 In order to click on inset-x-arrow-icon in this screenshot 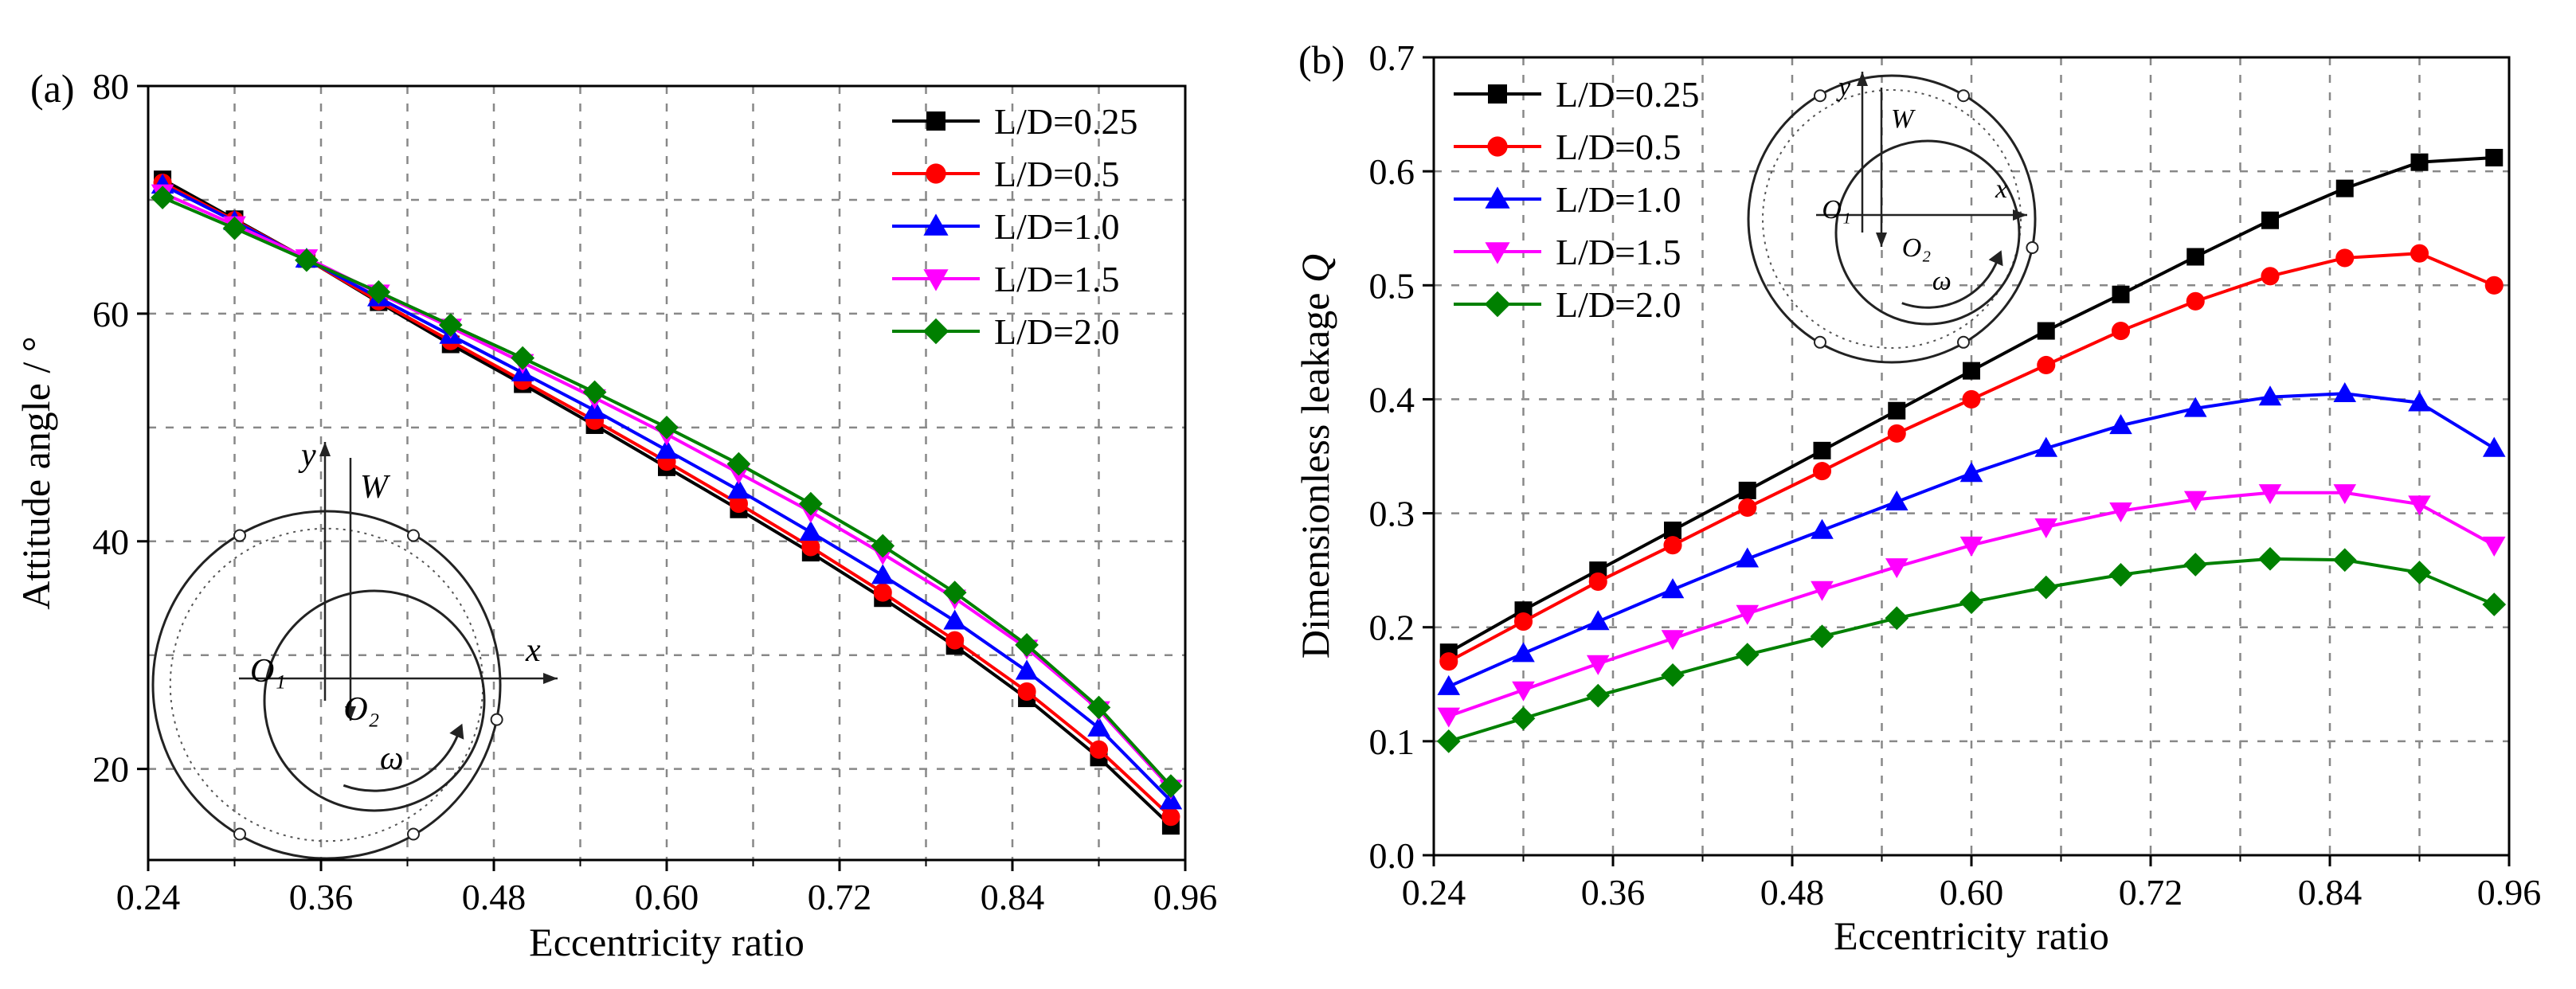, I will do `click(550, 678)`.